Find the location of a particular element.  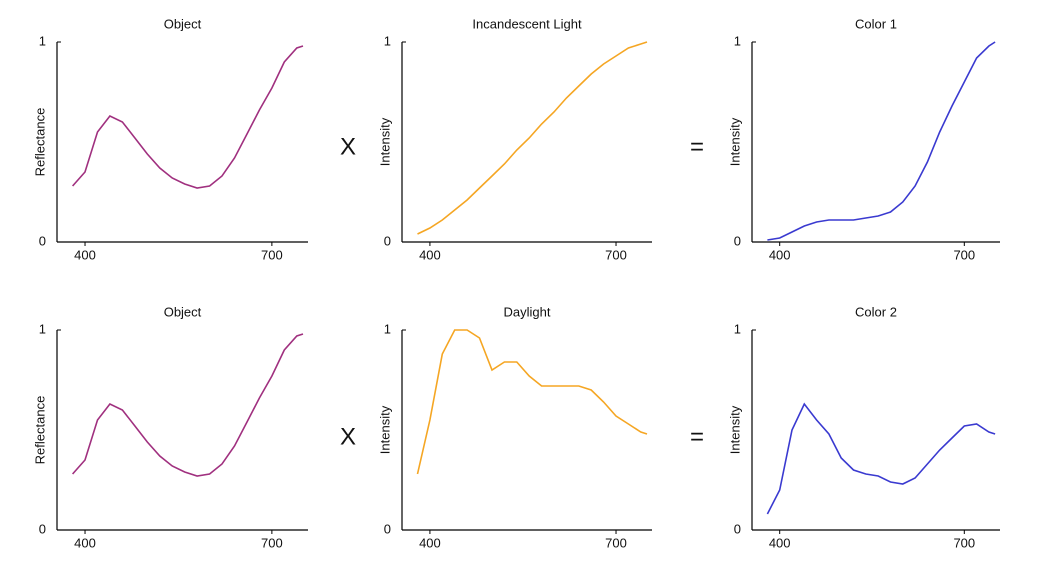

chart-title: Color 1 is located at coordinates (876, 23).